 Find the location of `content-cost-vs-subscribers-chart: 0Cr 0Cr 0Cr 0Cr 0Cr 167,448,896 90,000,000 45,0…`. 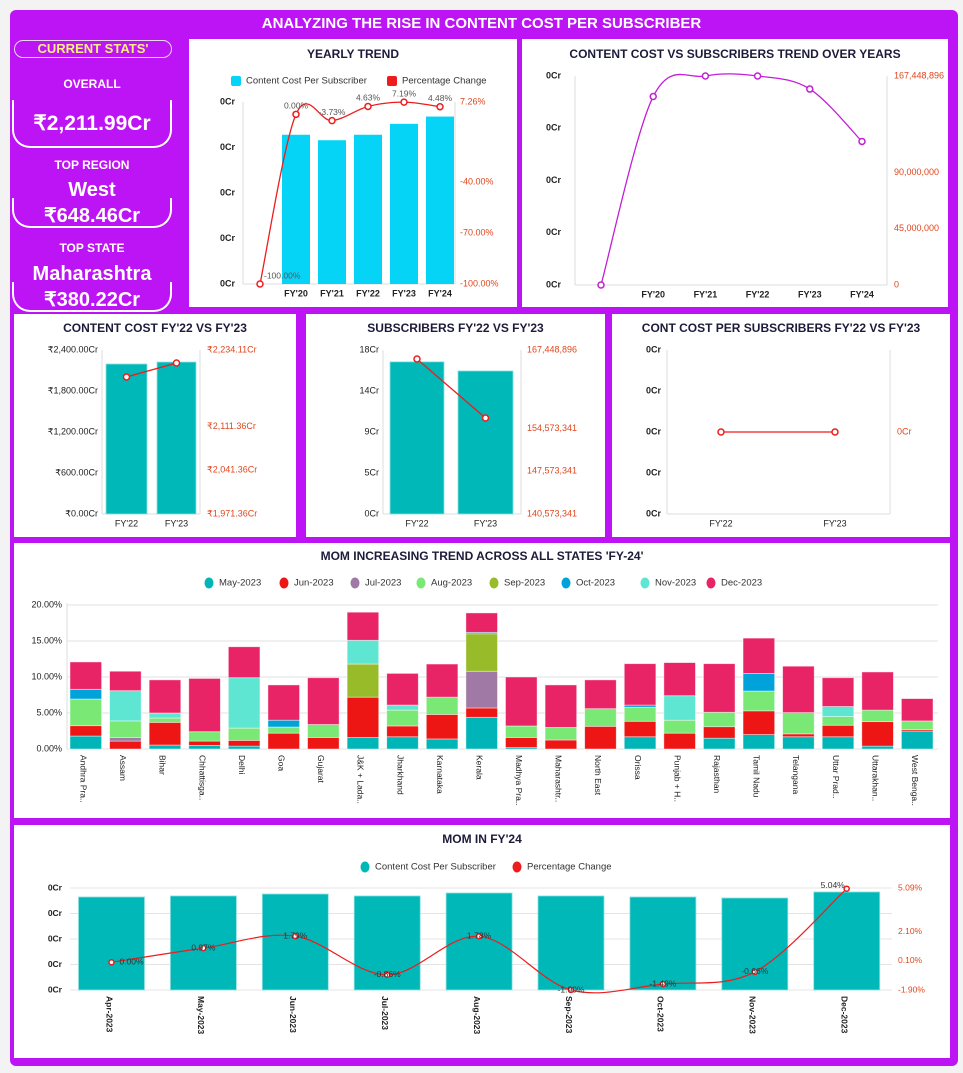

content-cost-vs-subscribers-chart: 0Cr 0Cr 0Cr 0Cr 0Cr 167,448,896 90,000,000 45,0… is located at coordinates (735, 173).